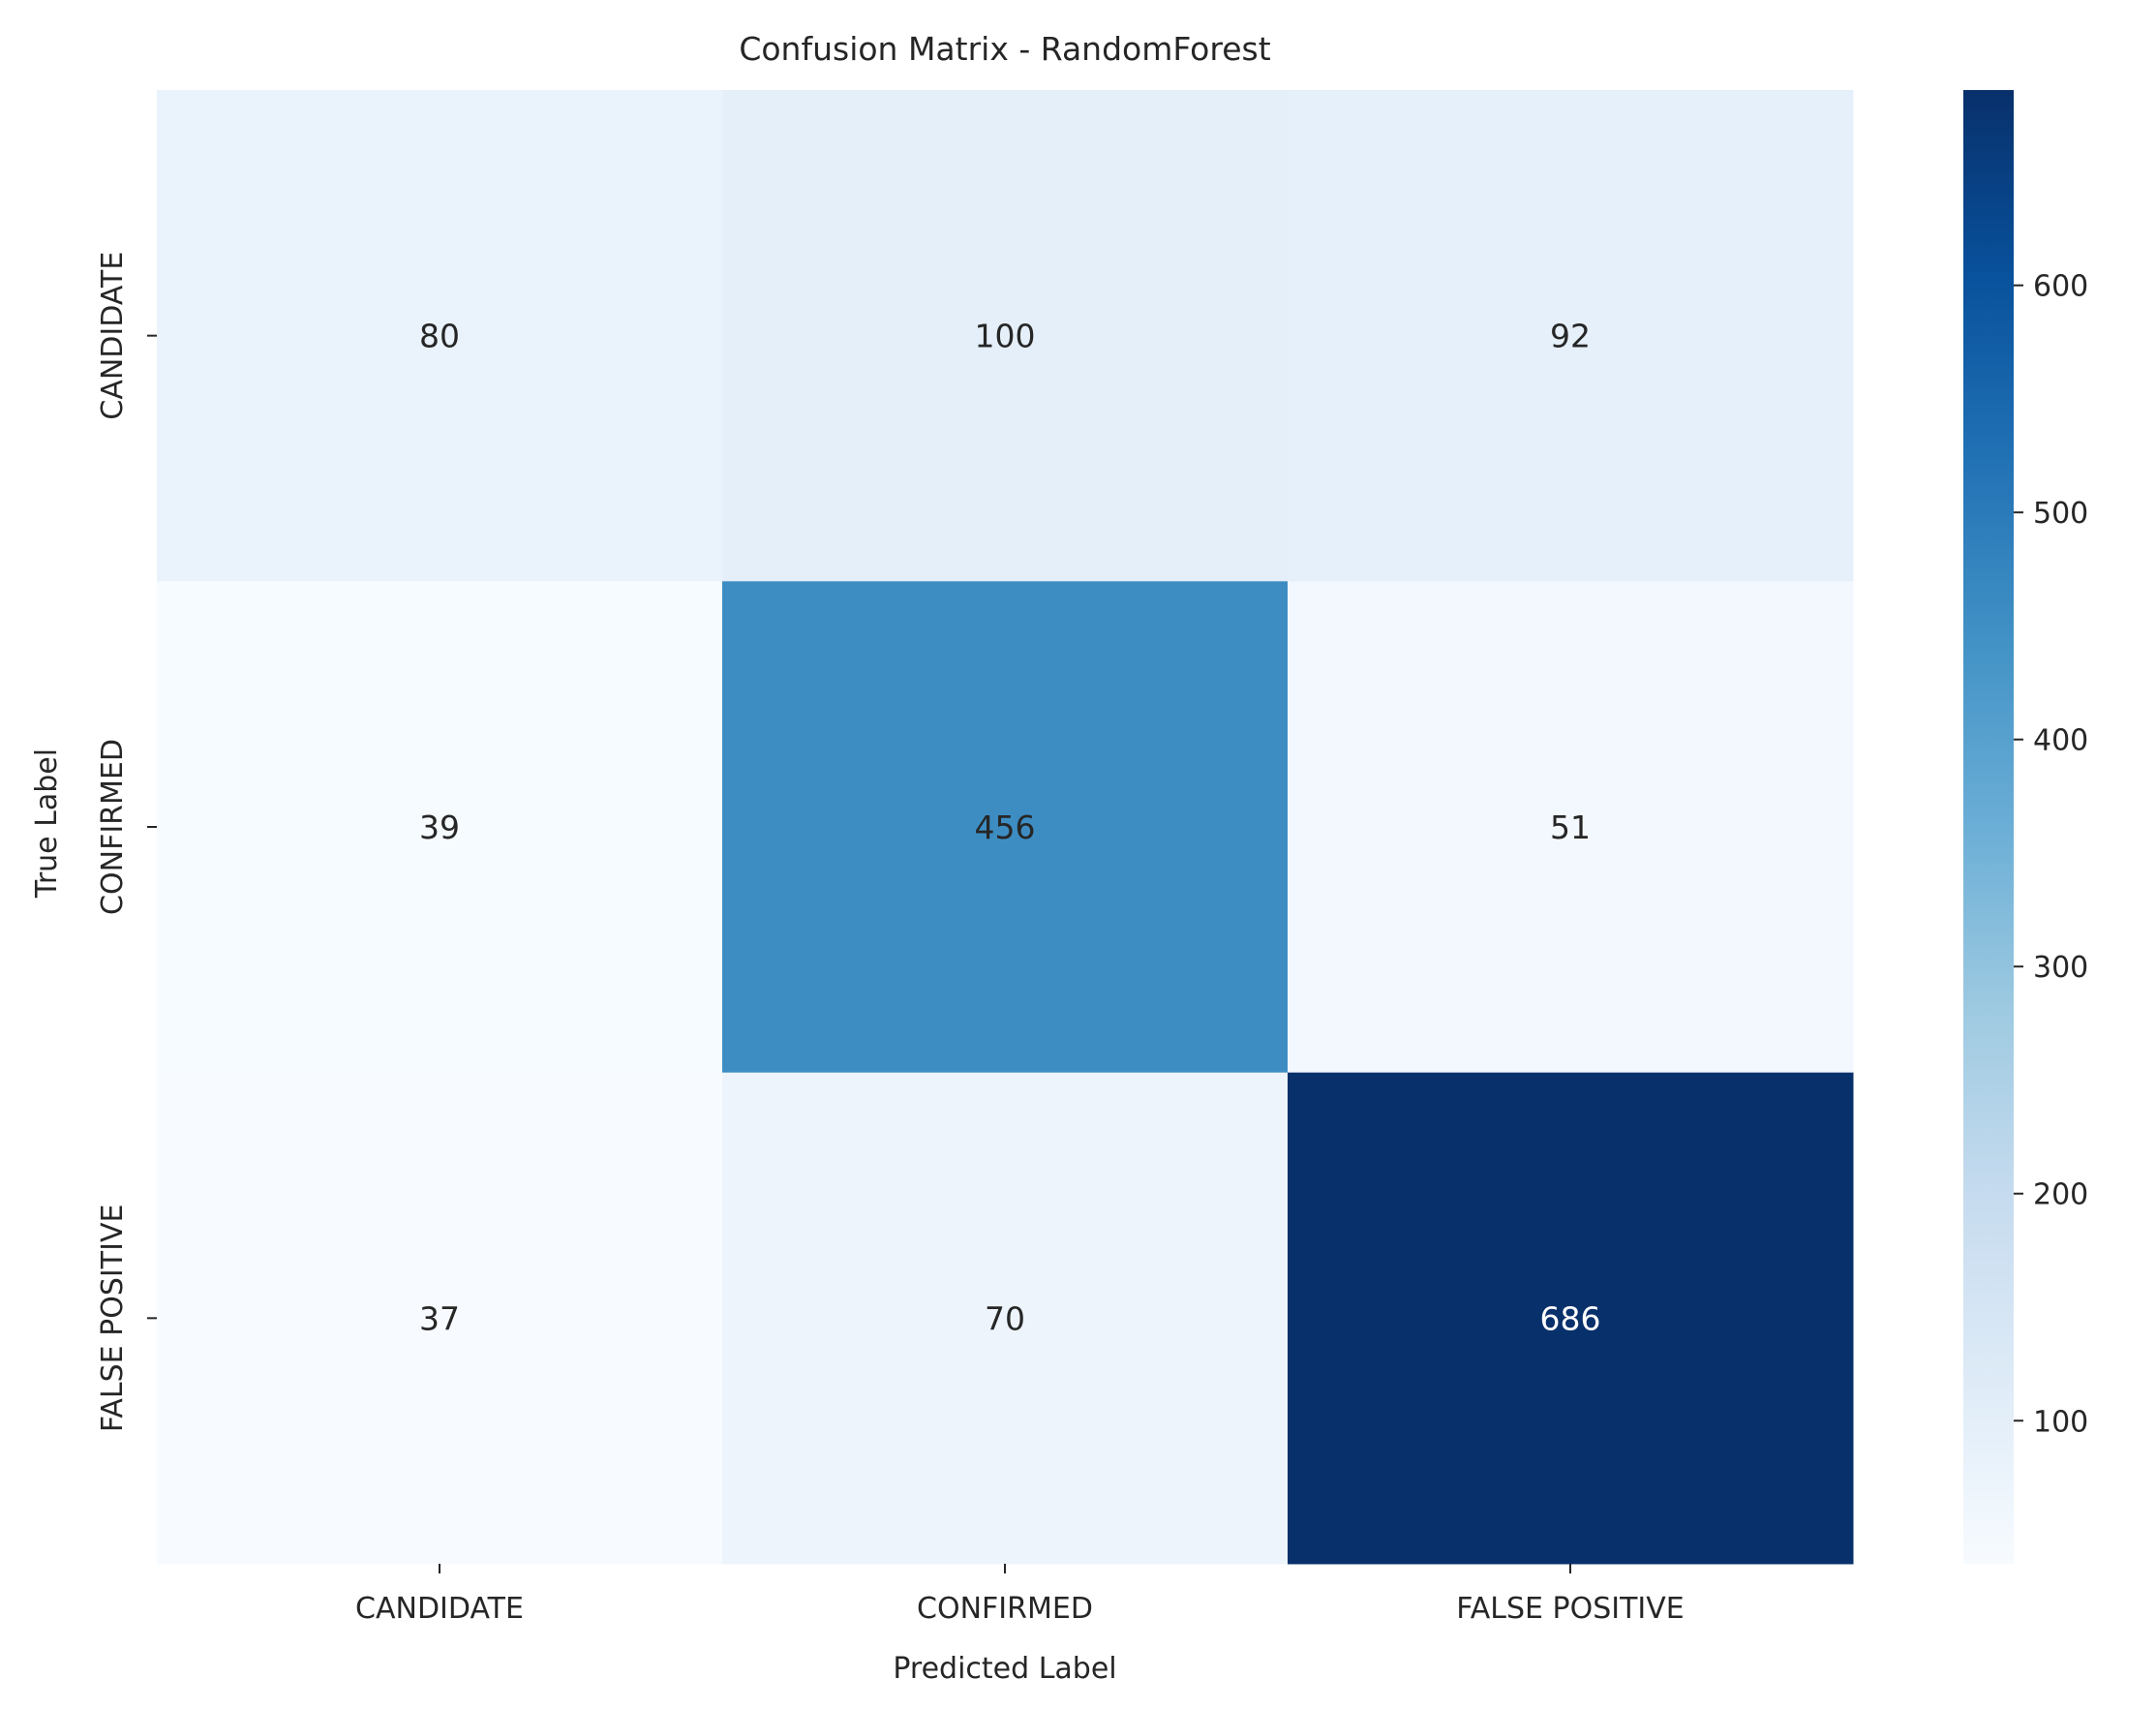 The height and width of the screenshot is (1709, 2156). I want to click on heatmap-cell-r0-c0, so click(440, 336).